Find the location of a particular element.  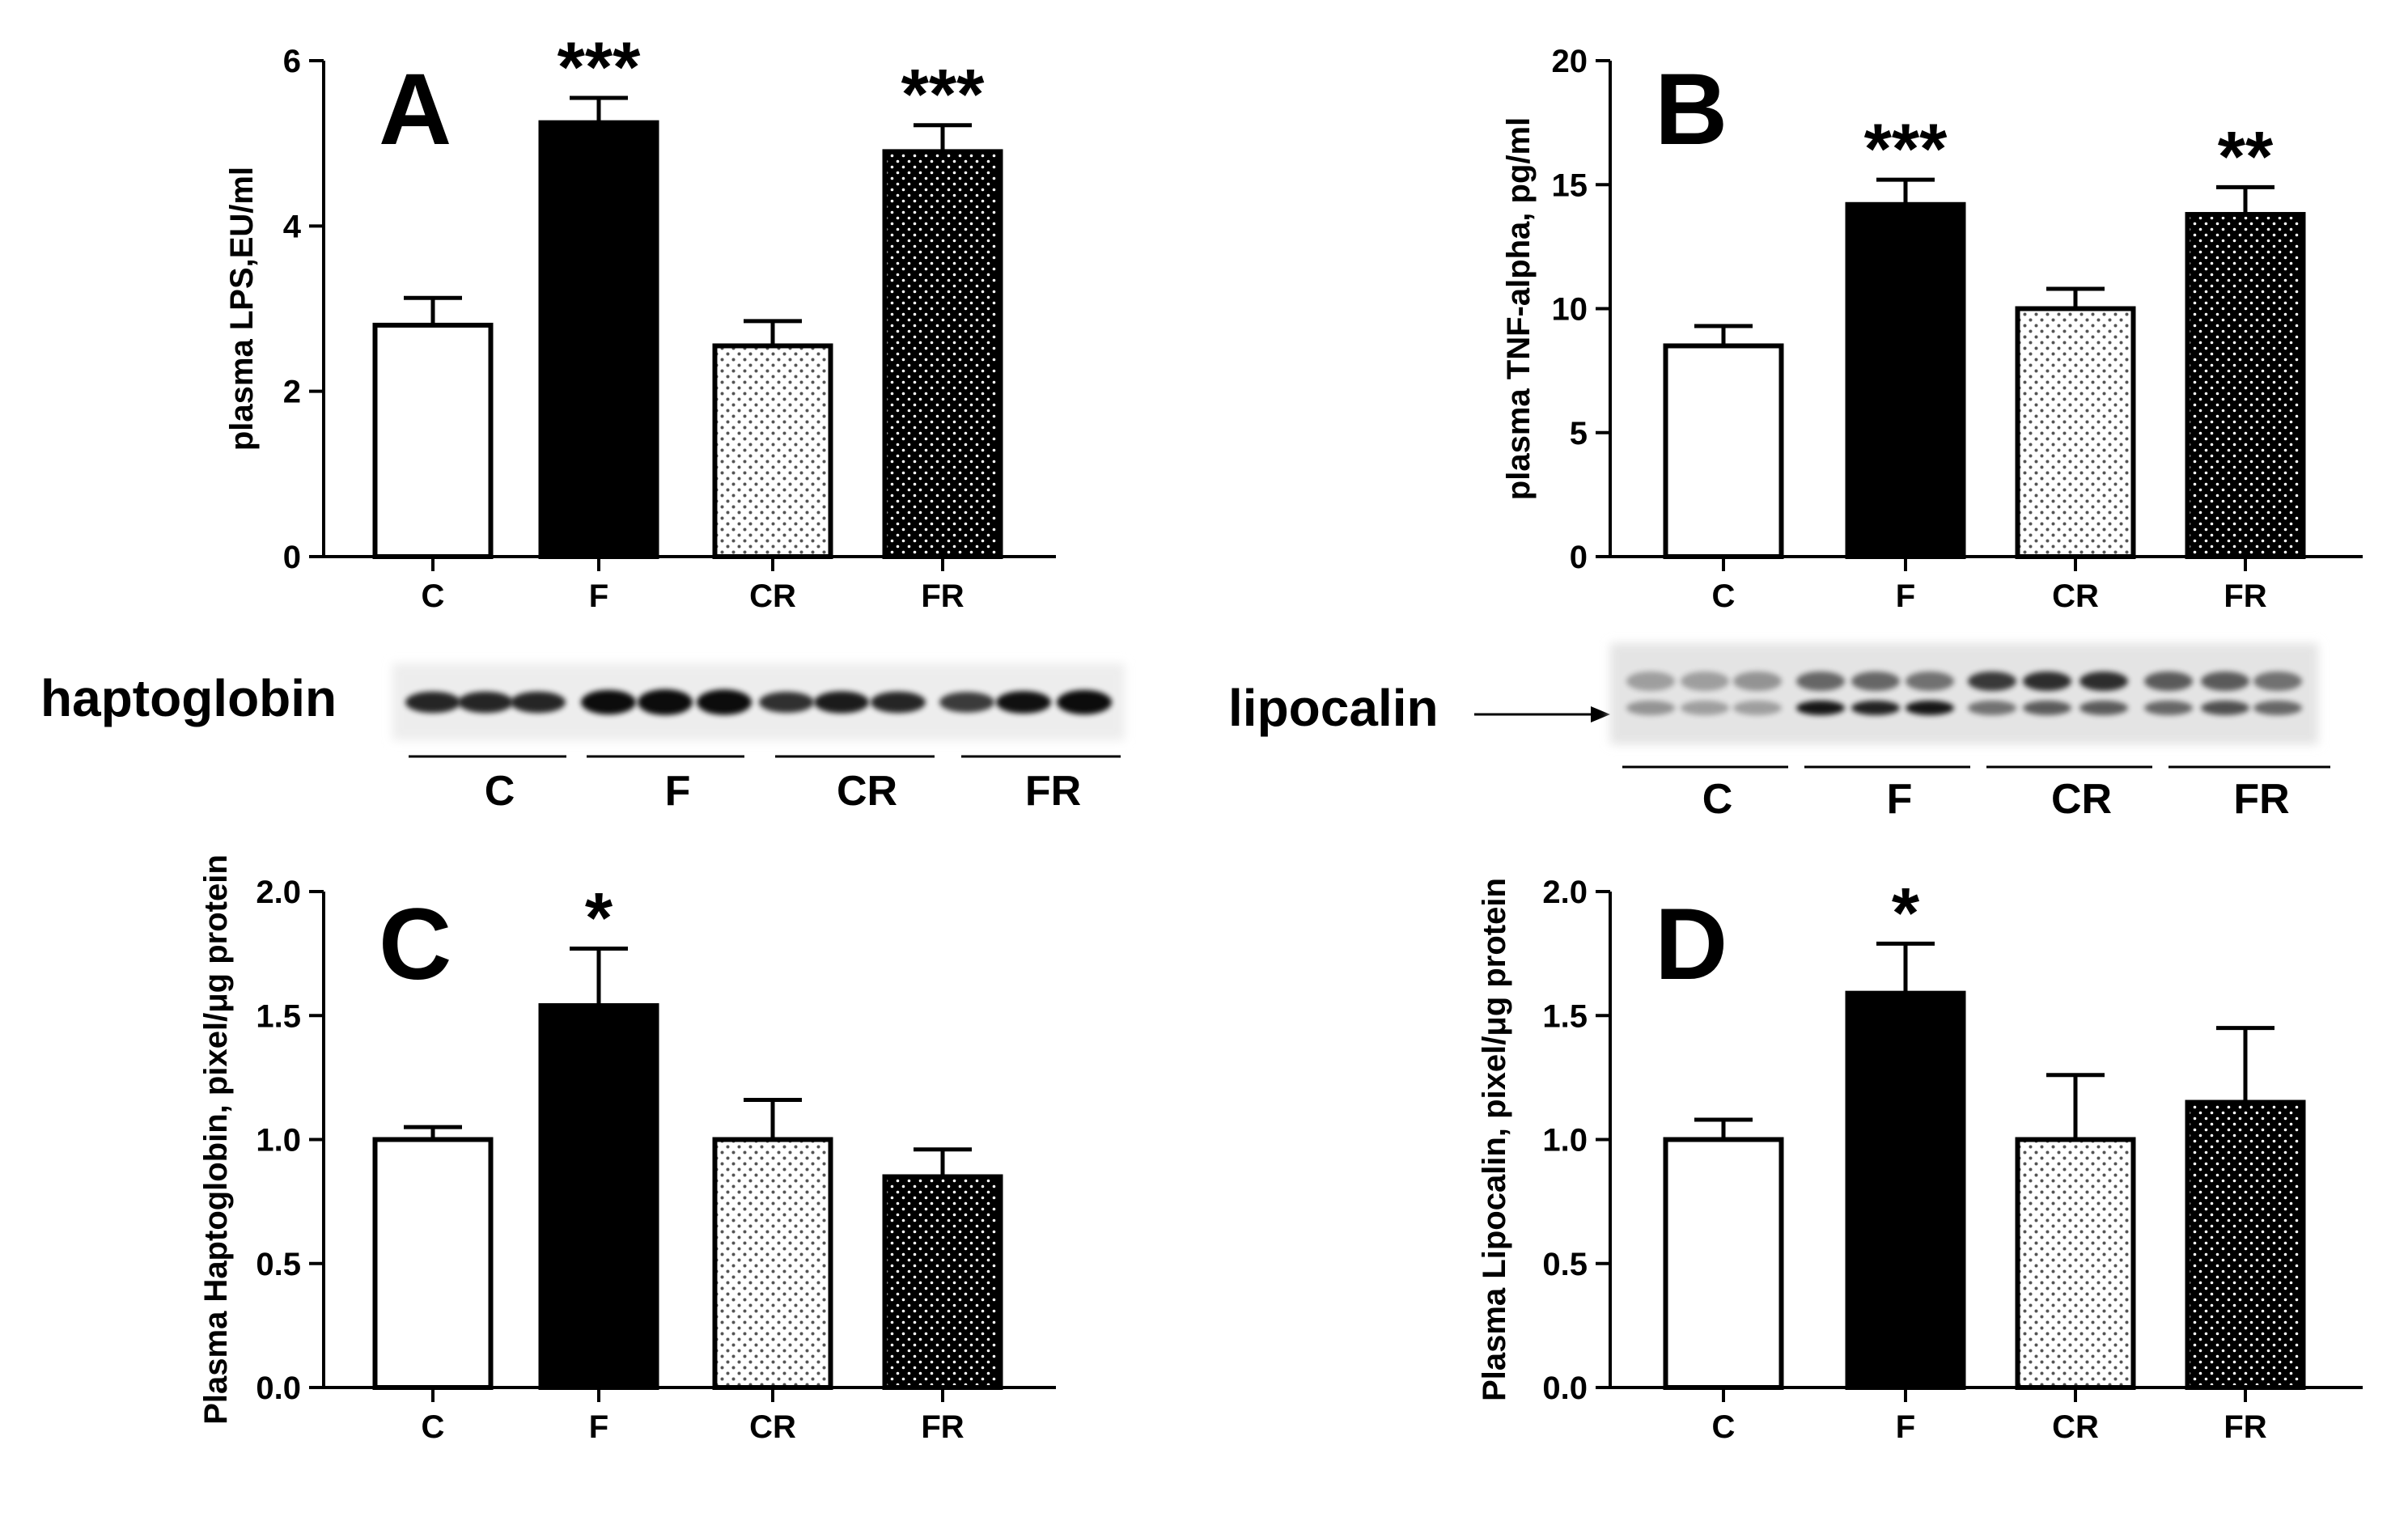

panel-letter: B is located at coordinates (1692, 109).